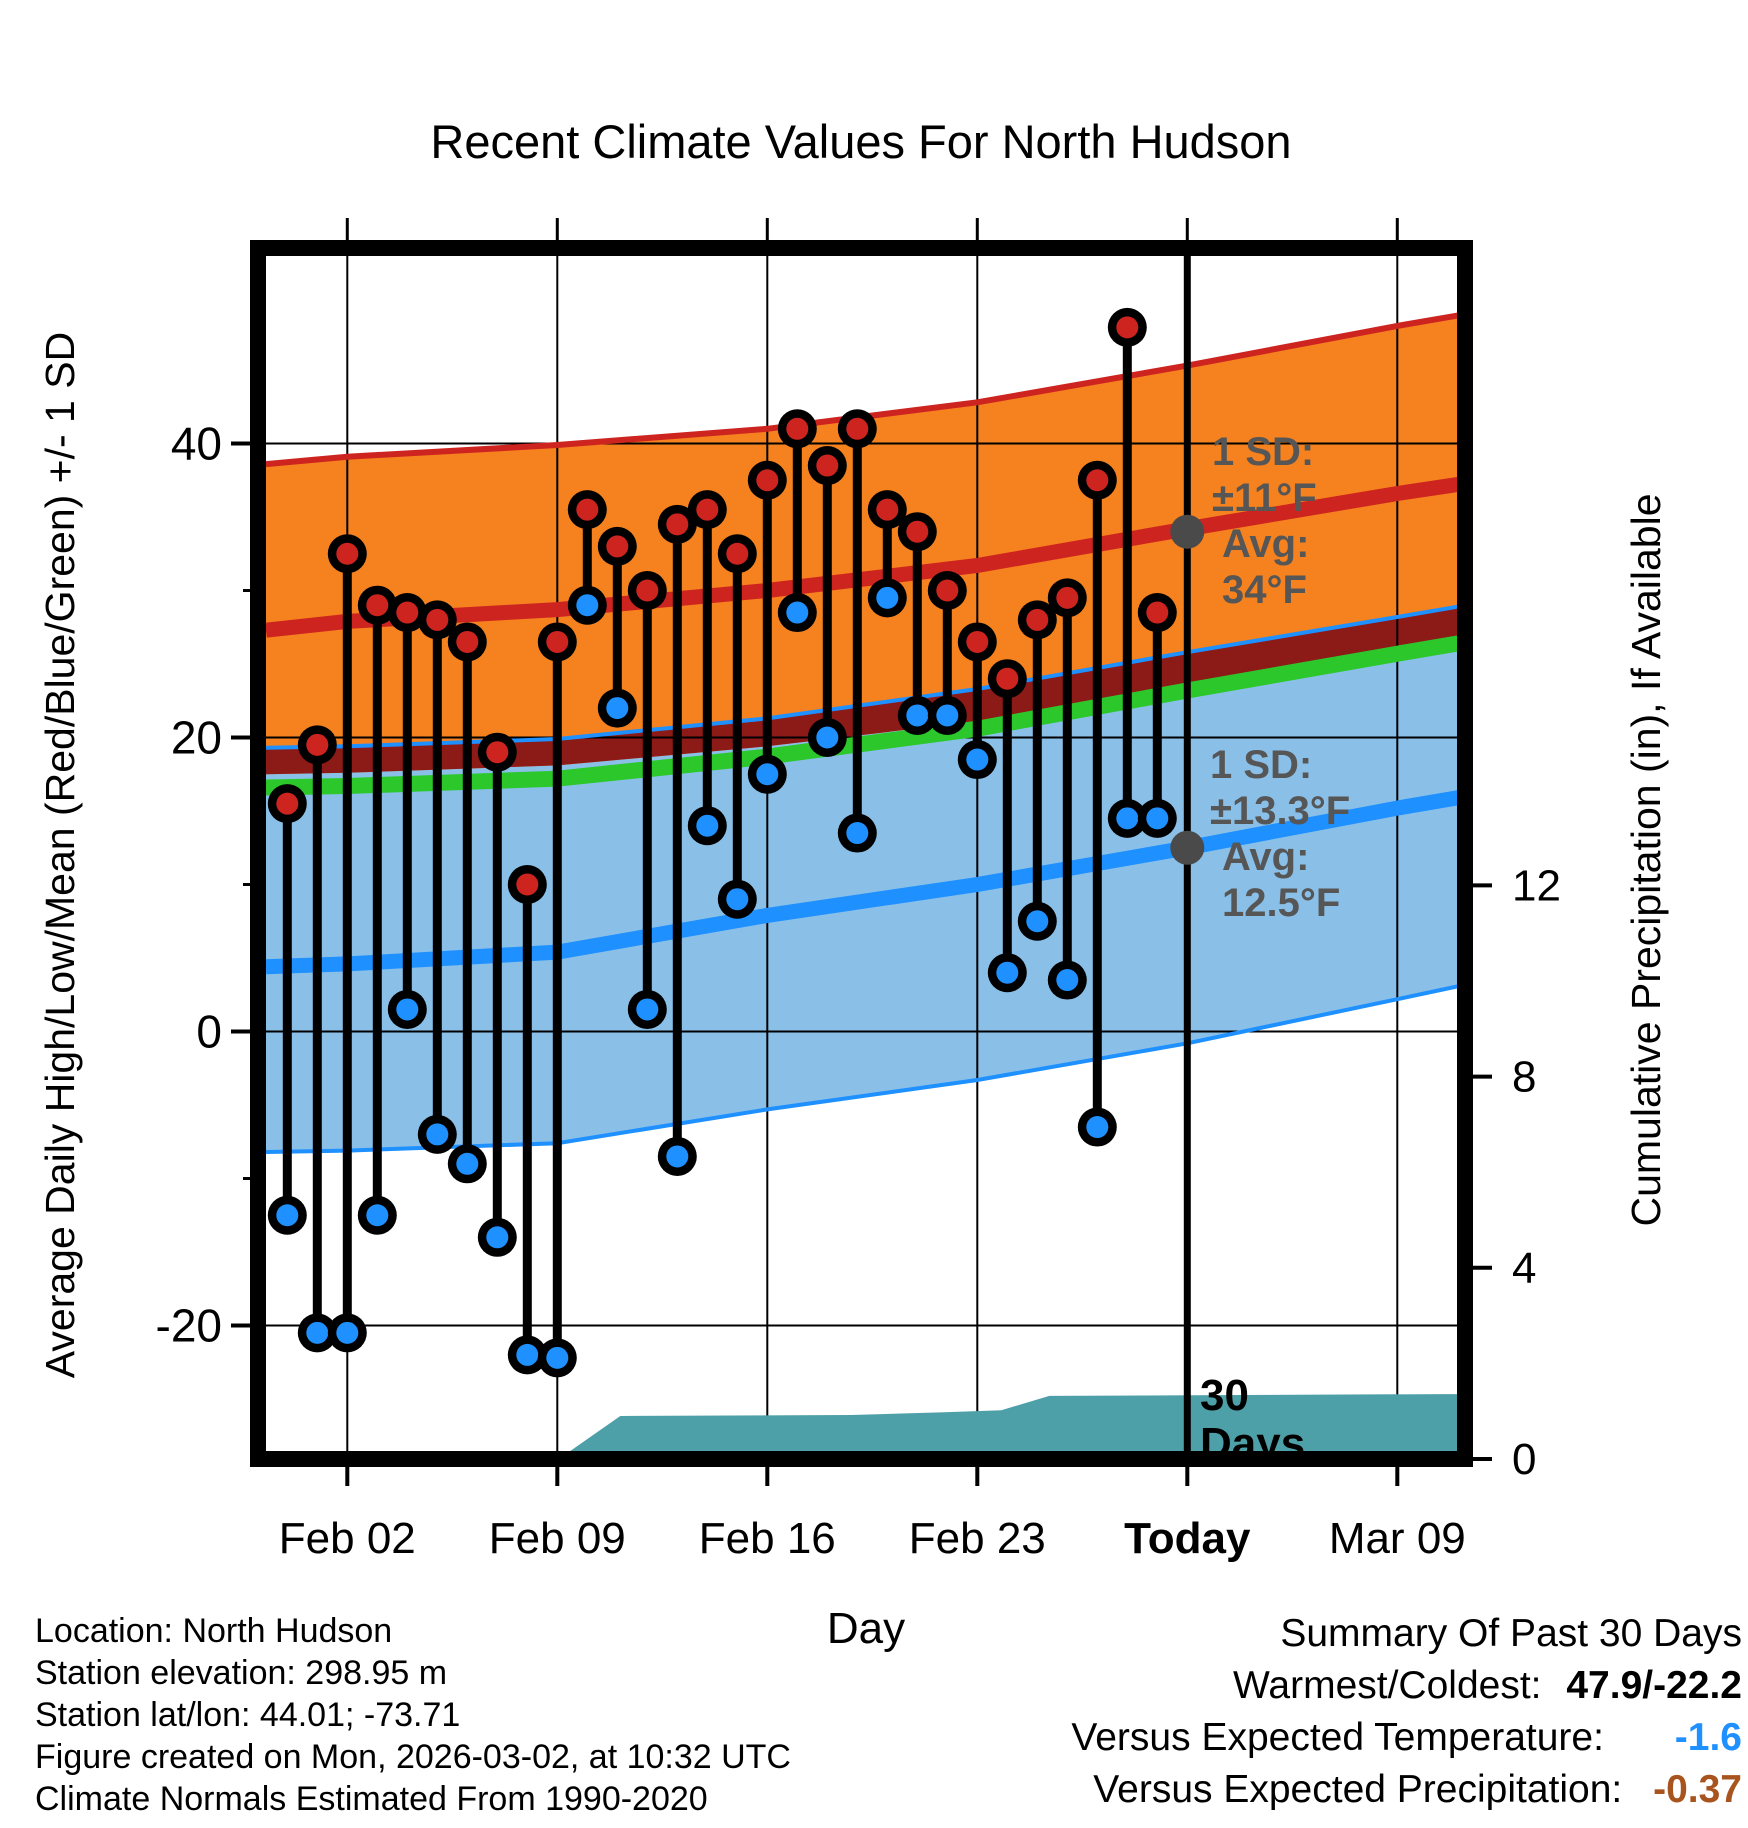 The height and width of the screenshot is (1828, 1748). What do you see at coordinates (866, 881) in the screenshot?
I see `avg-low-line` at bounding box center [866, 881].